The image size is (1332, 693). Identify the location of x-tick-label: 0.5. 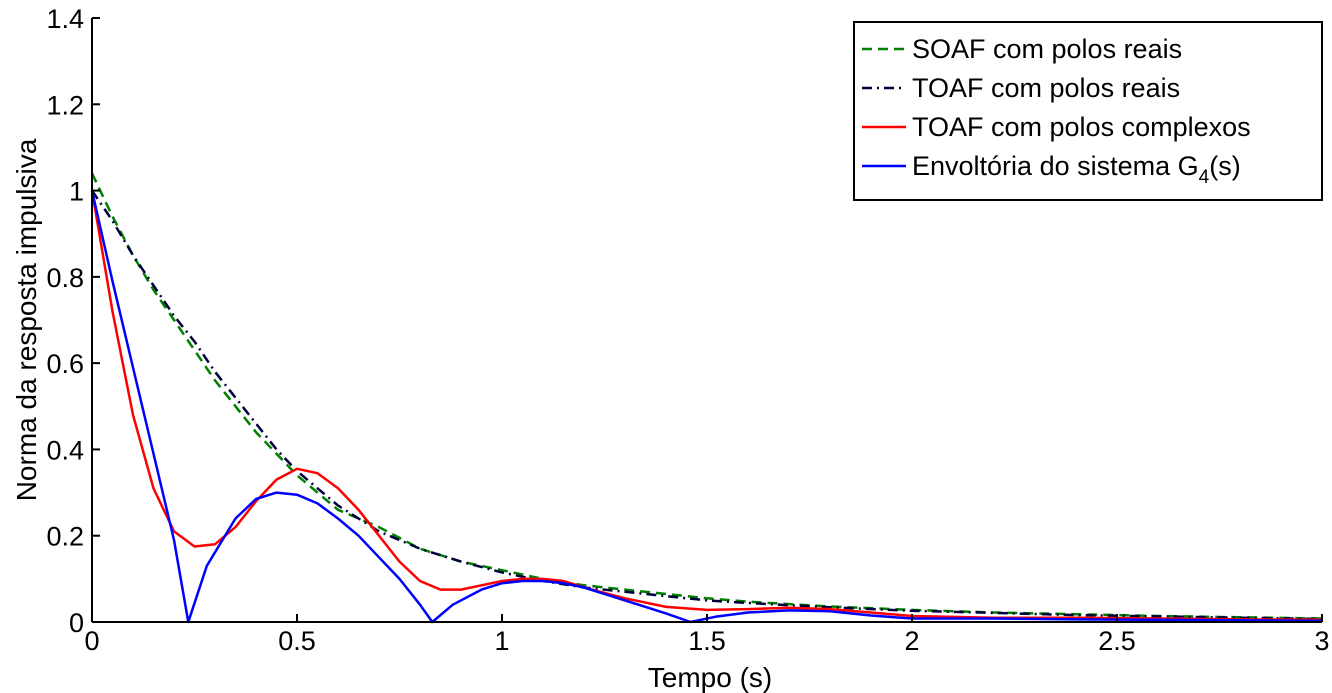
(297, 641).